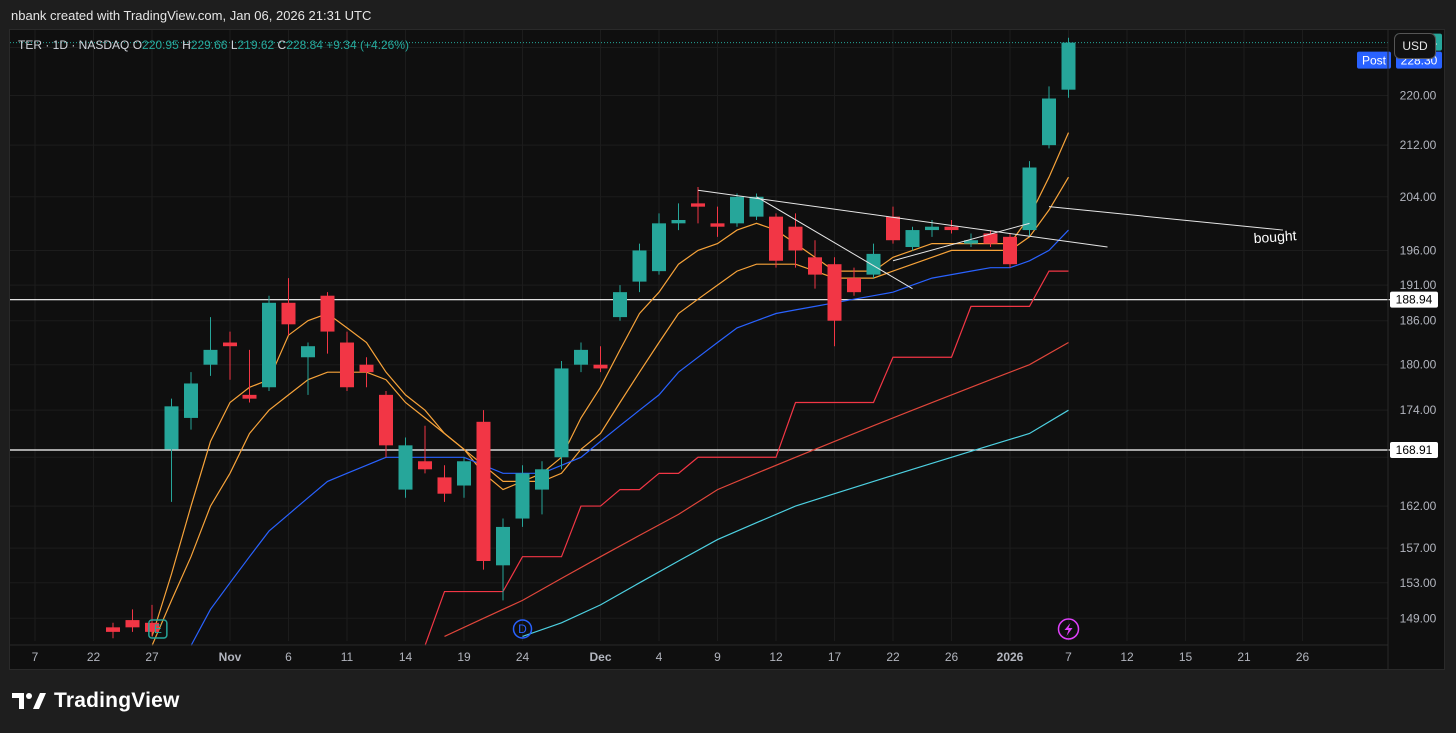  Describe the element at coordinates (1418, 95) in the screenshot. I see `price-tick-label: 220.00` at that location.